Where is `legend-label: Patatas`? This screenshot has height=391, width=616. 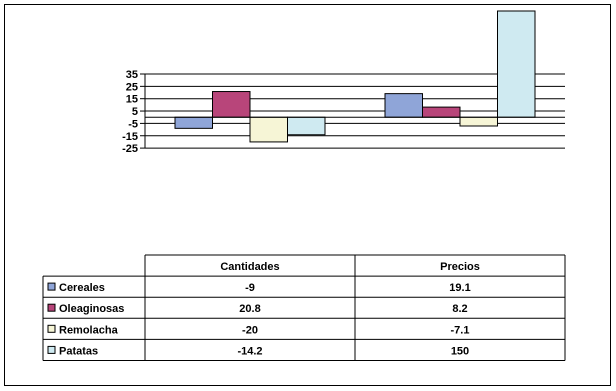
legend-label: Patatas is located at coordinates (78, 351).